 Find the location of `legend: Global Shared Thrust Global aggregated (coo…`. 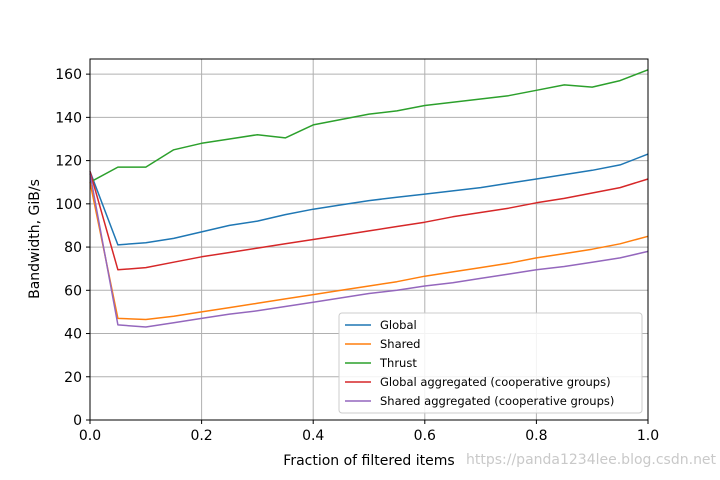

legend: Global Shared Thrust Global aggregated (coo… is located at coordinates (490, 363).